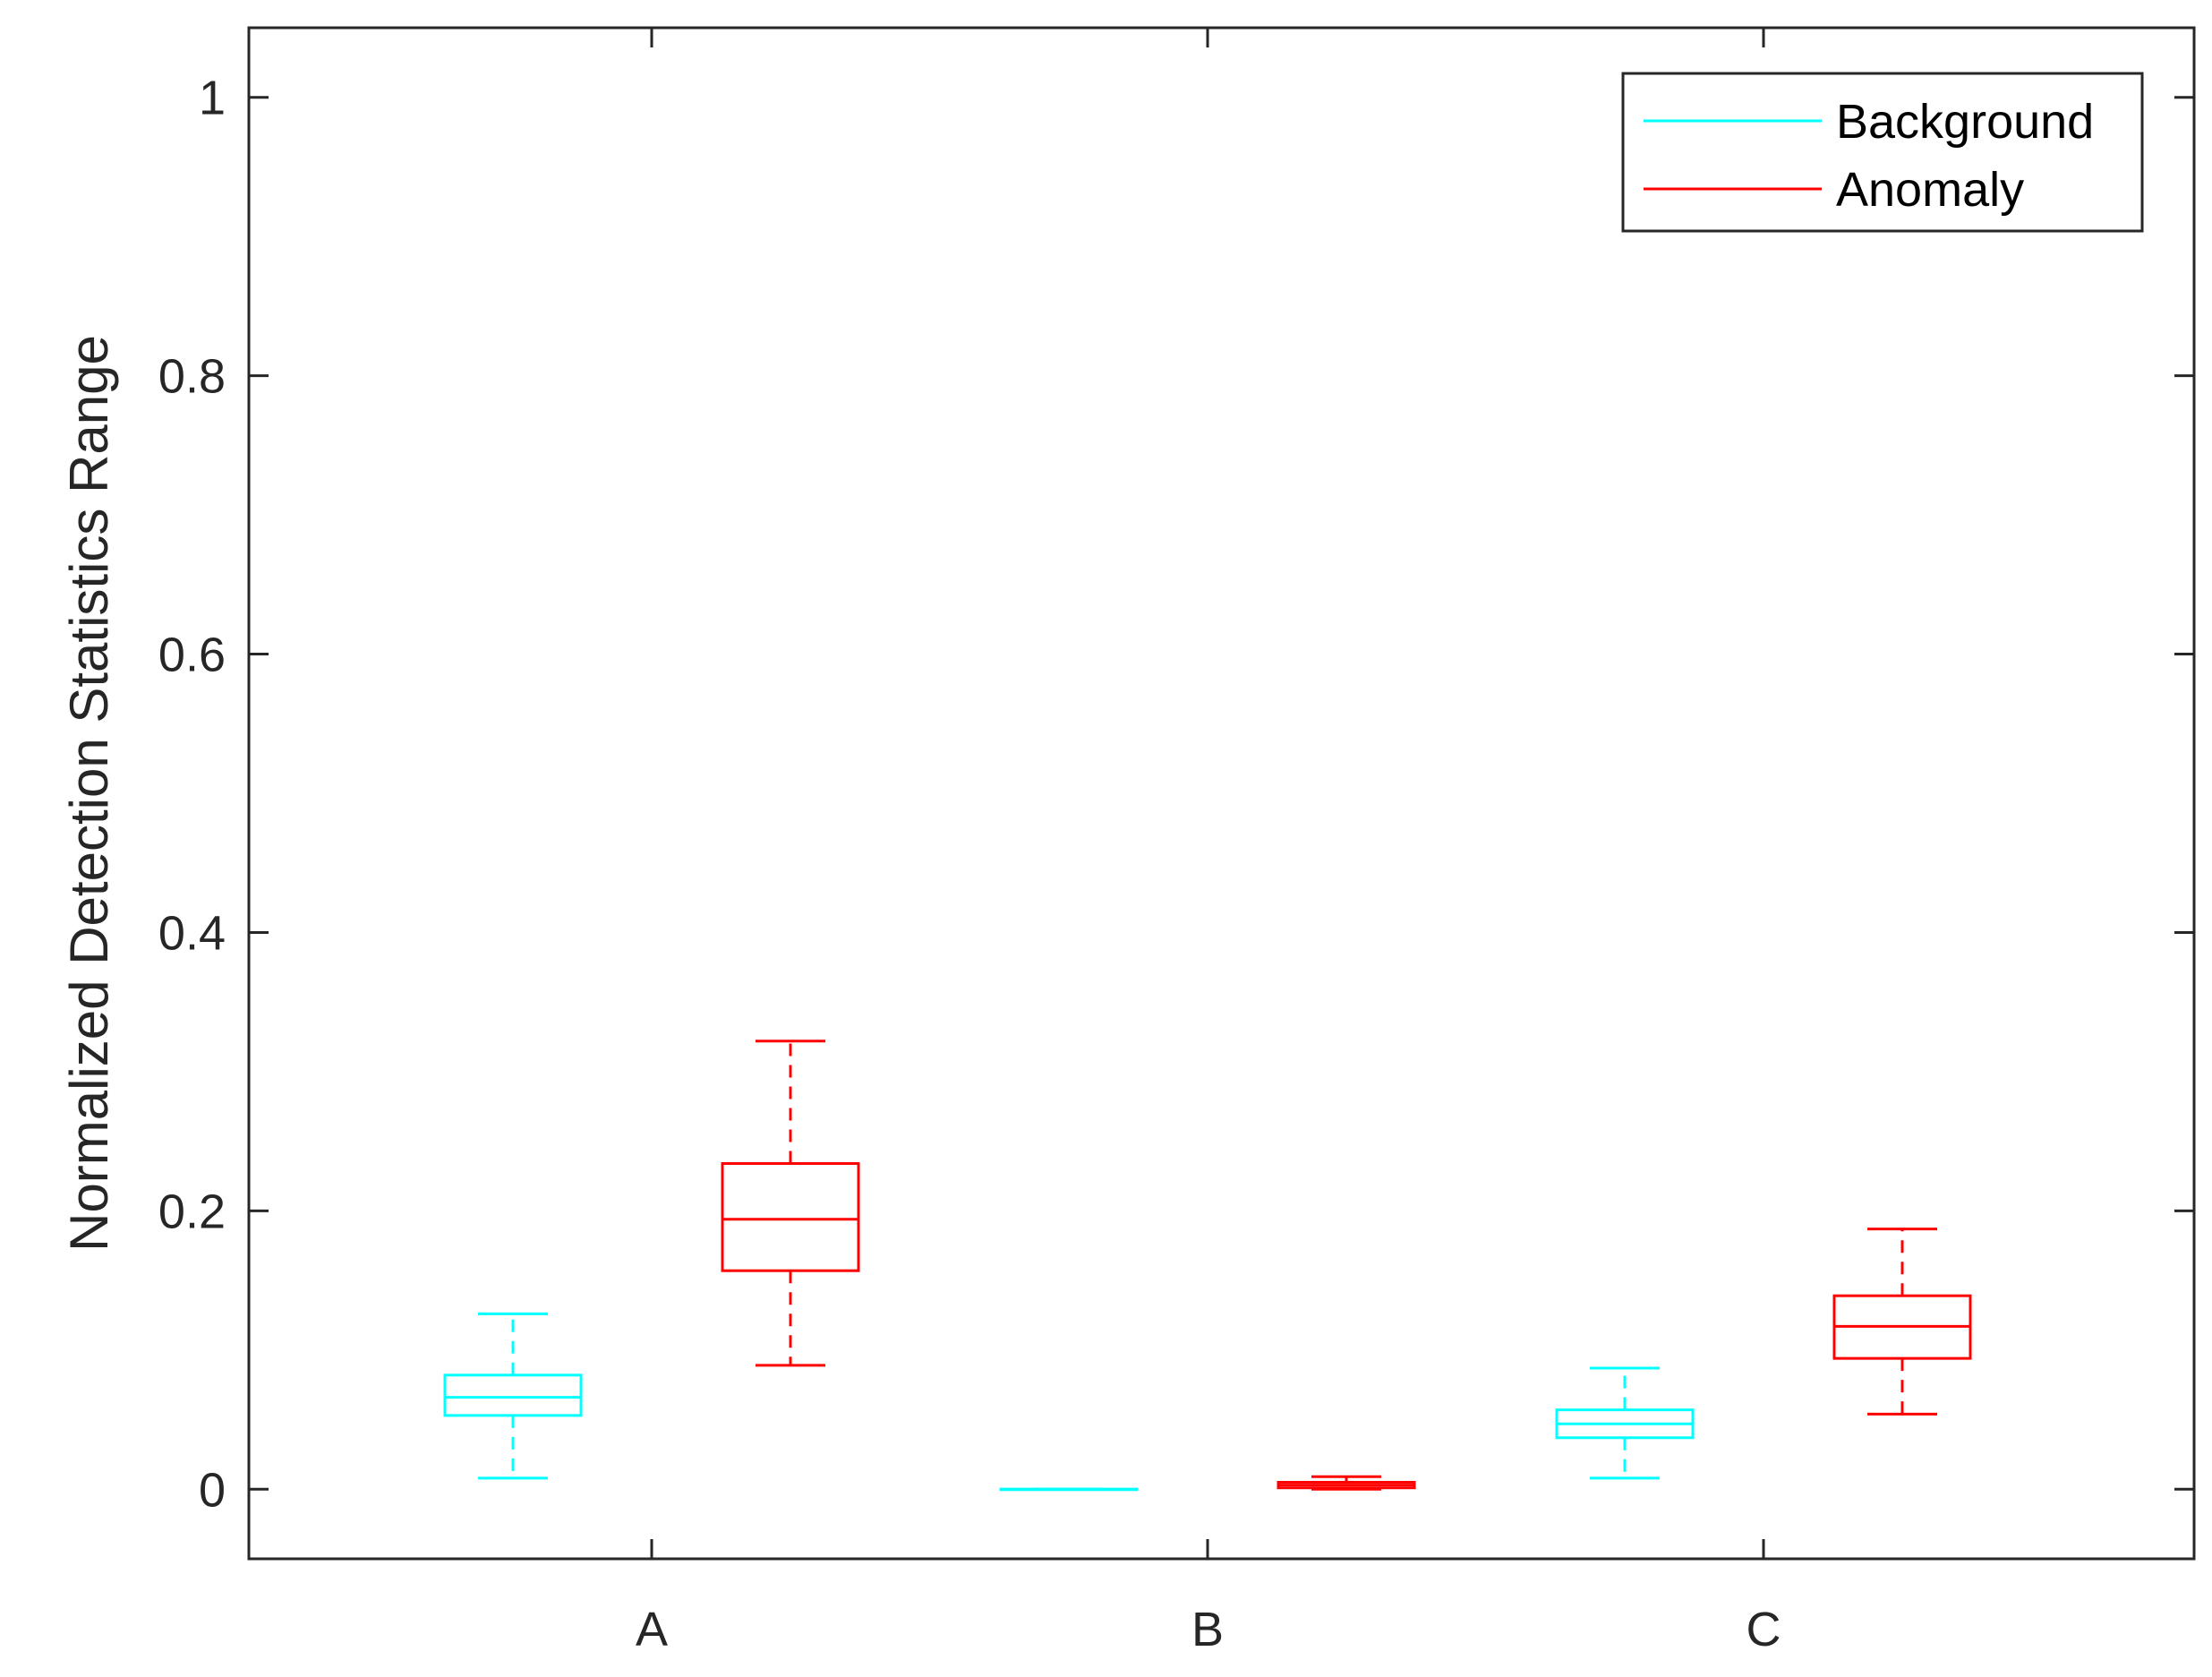 The height and width of the screenshot is (1677, 2212). What do you see at coordinates (1207, 1629) in the screenshot?
I see `x-tick-label: B` at bounding box center [1207, 1629].